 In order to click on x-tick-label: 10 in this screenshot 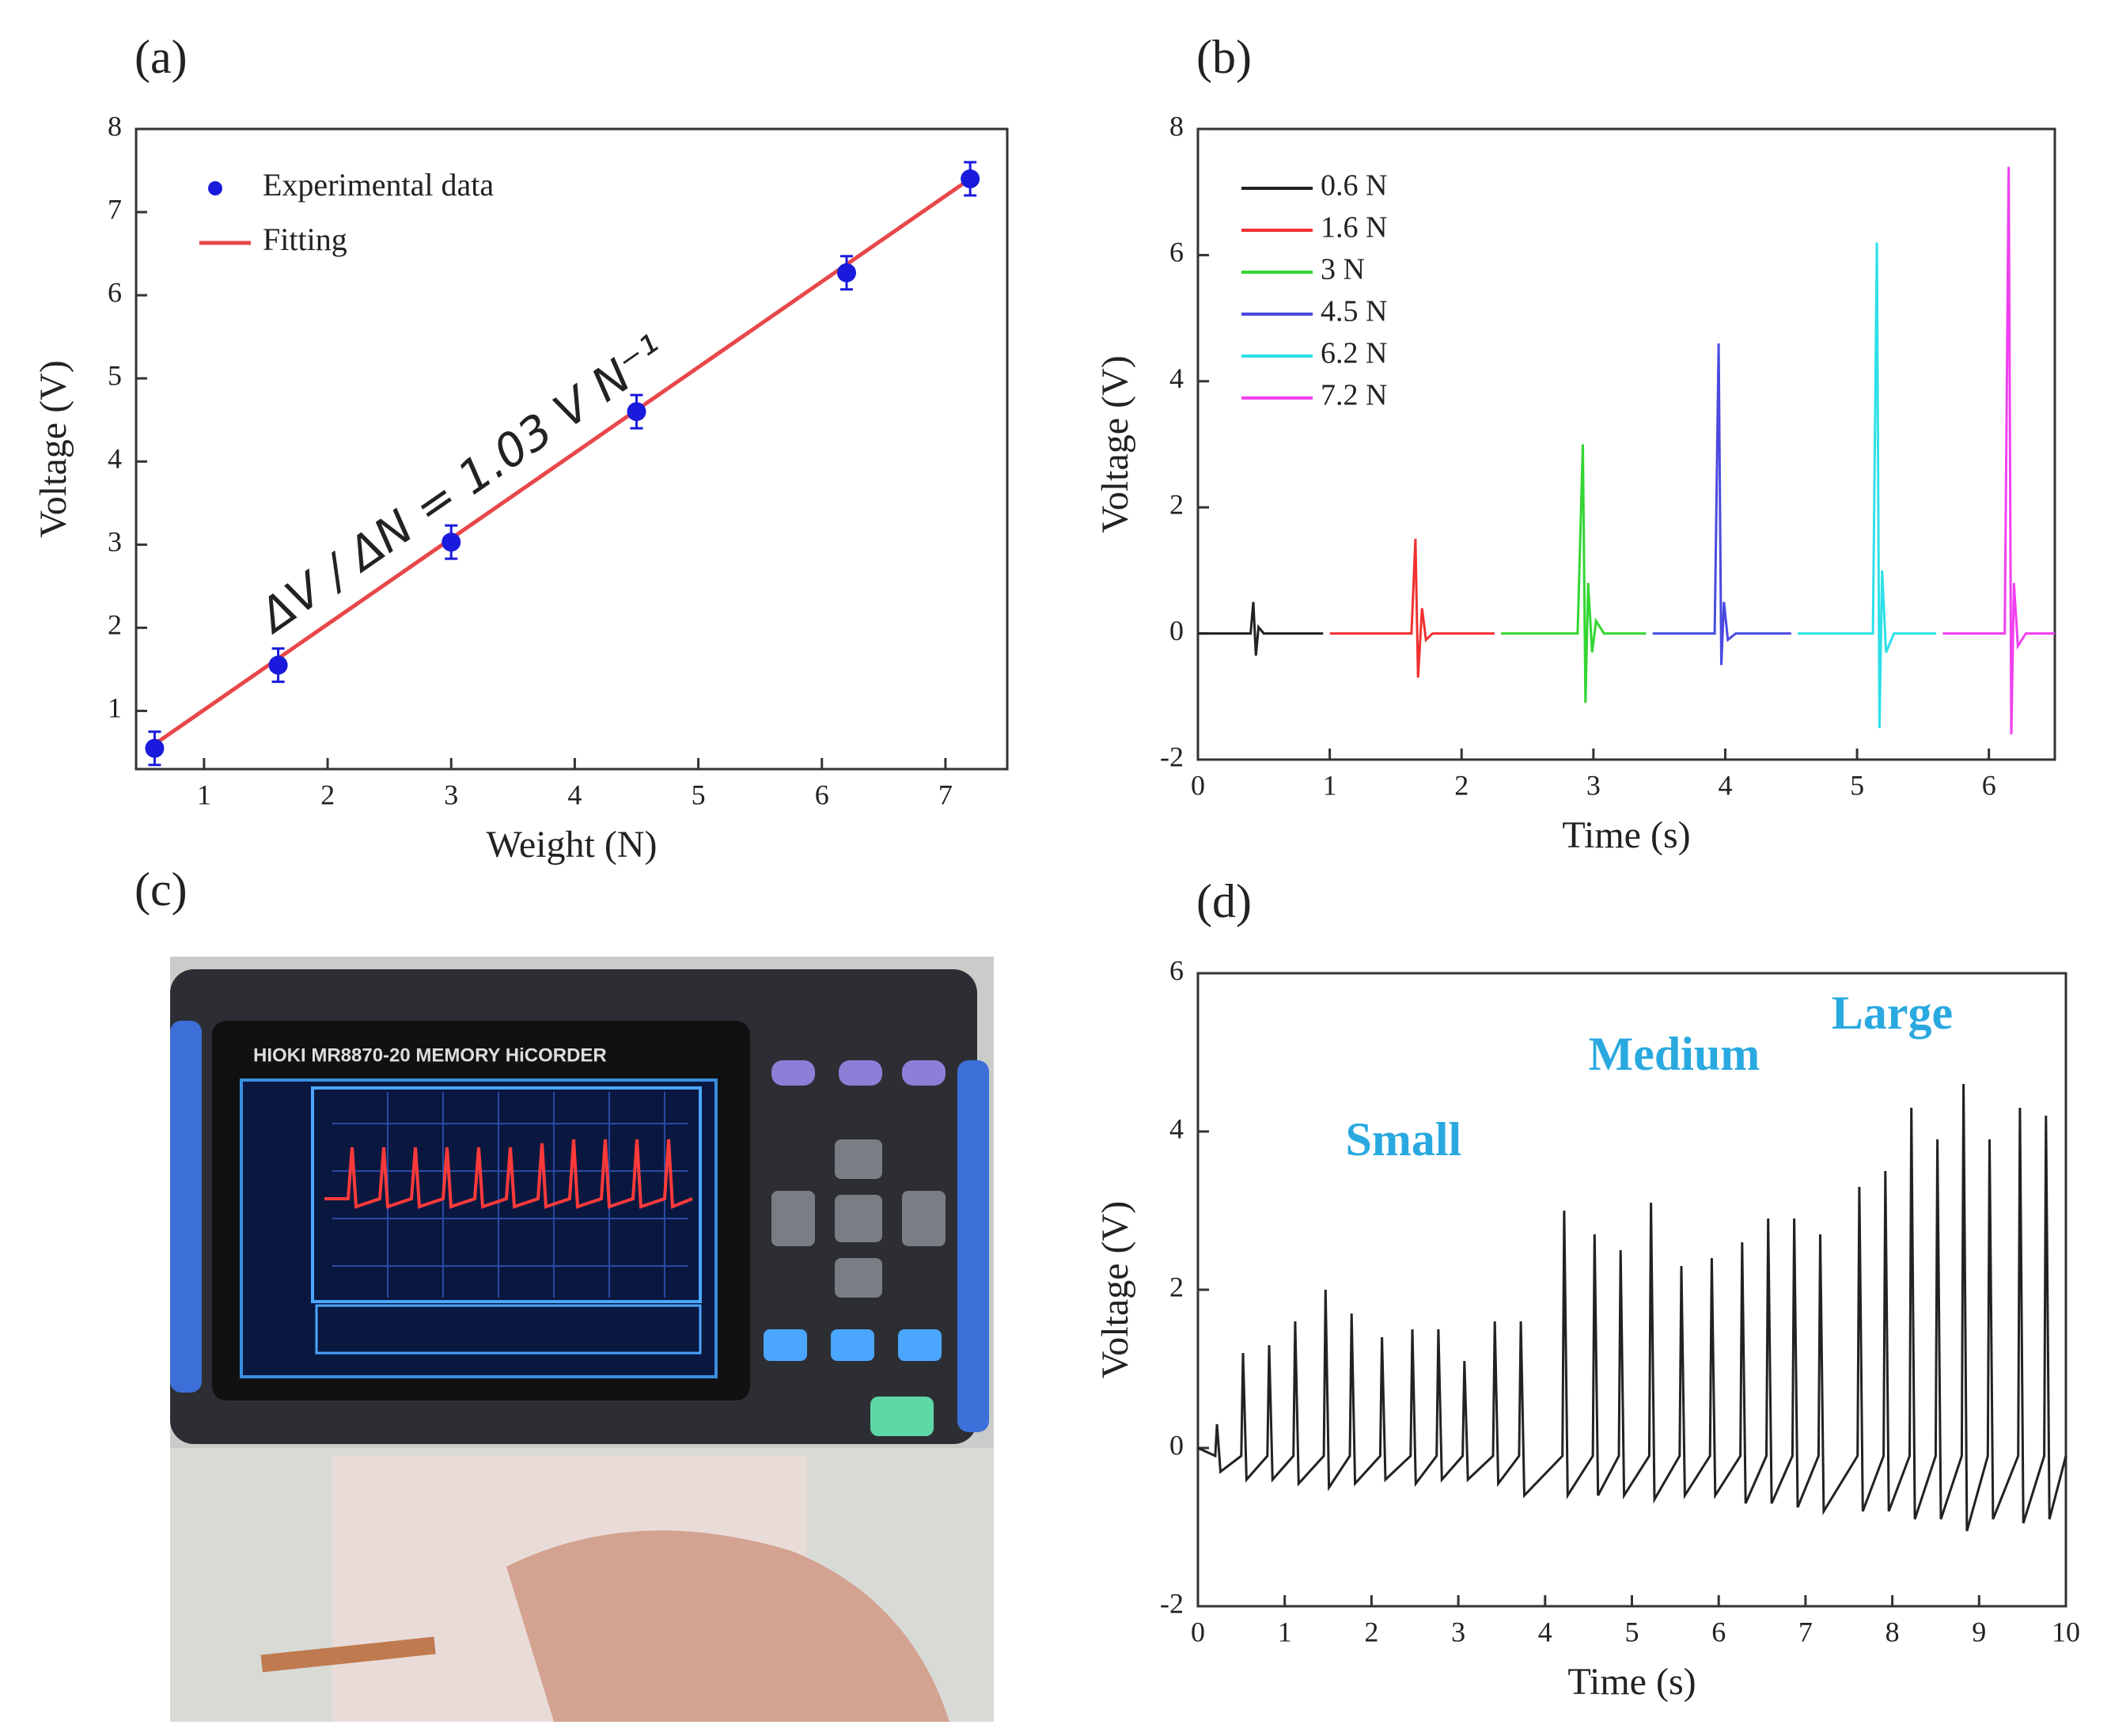, I will do `click(2066, 1631)`.